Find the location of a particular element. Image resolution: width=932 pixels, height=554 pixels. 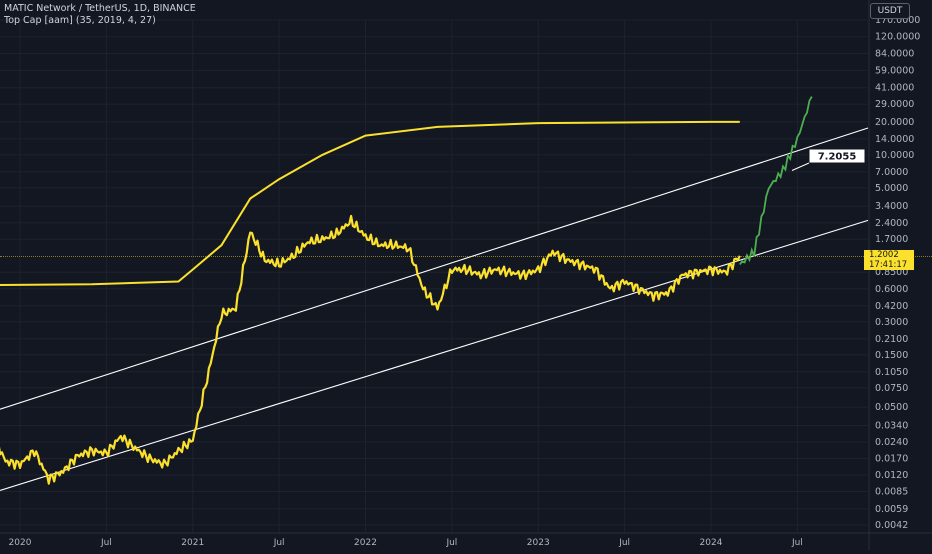

price-tick-label: 120.0000 is located at coordinates (897, 37).